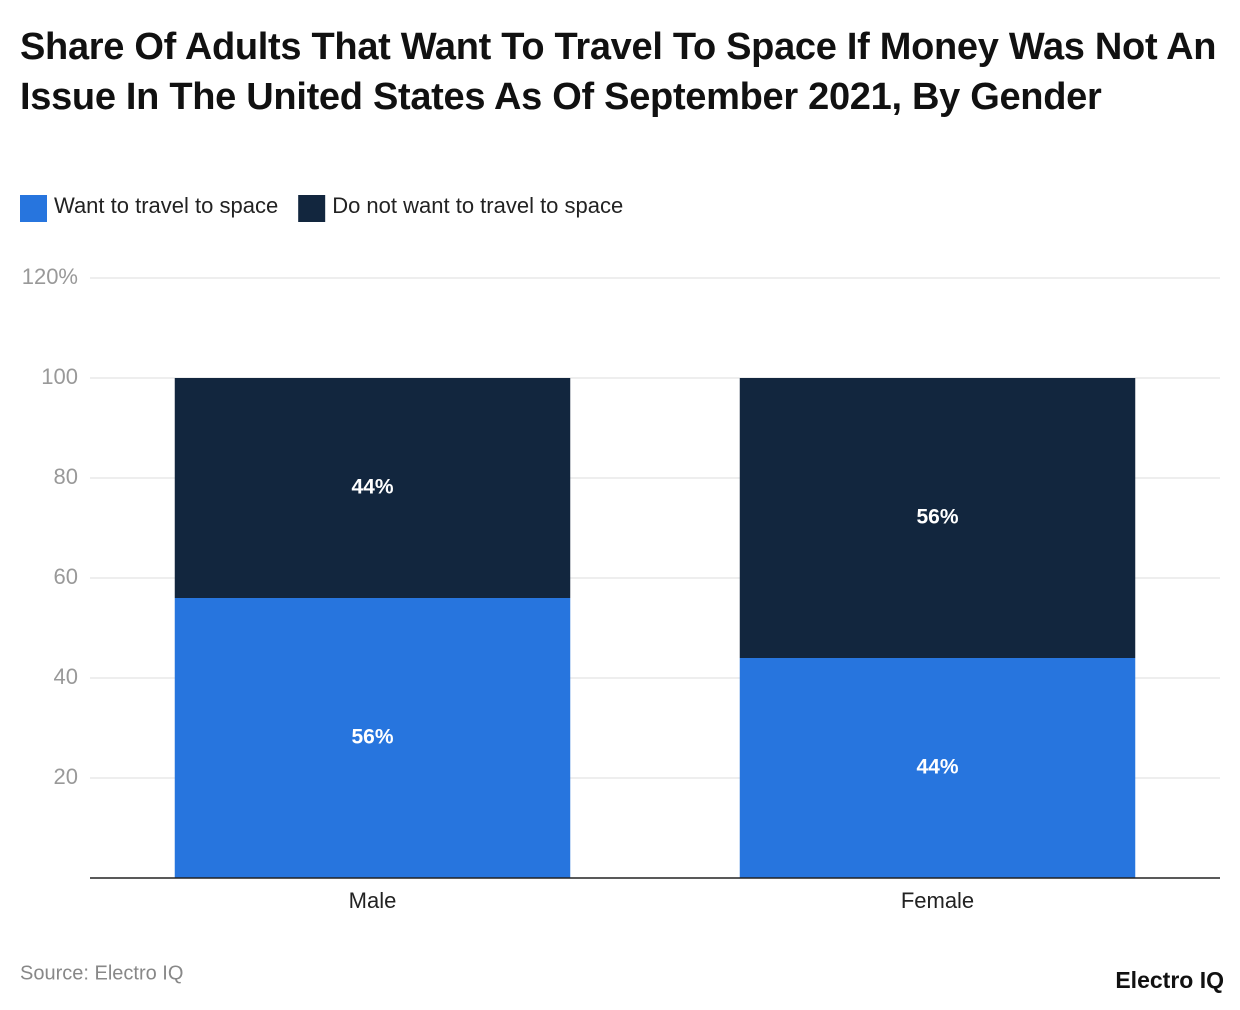 This screenshot has height=1010, width=1240. I want to click on x-tick-label: Male, so click(373, 900).